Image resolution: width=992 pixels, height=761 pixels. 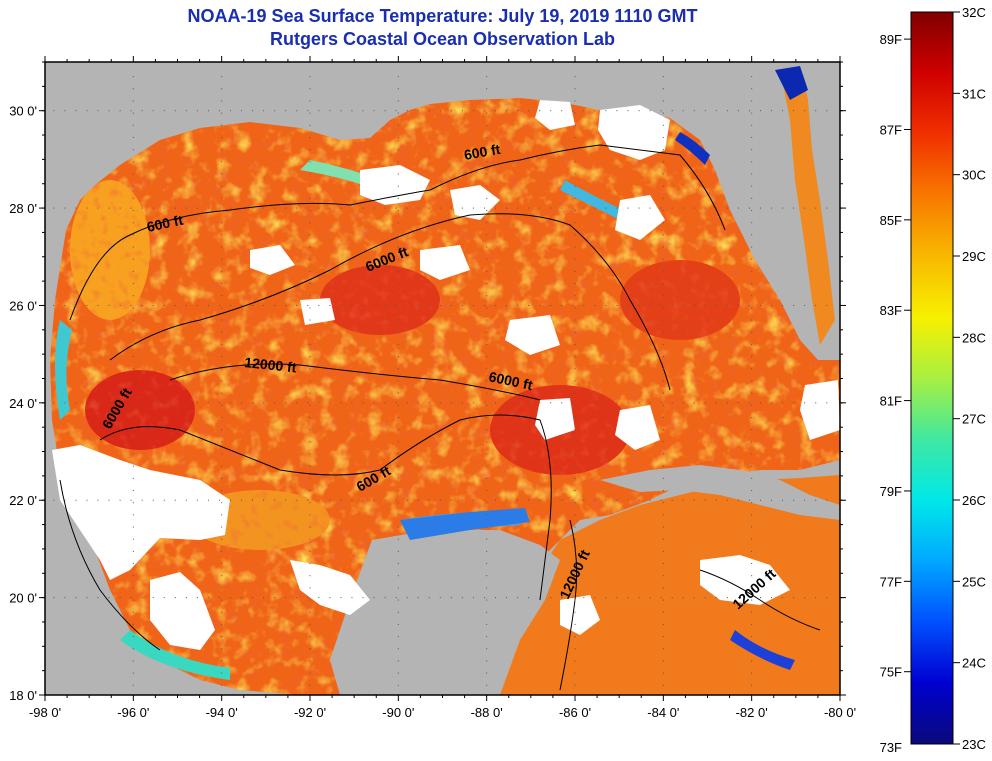 I want to click on colorbar-c-label: 29C, so click(x=974, y=256).